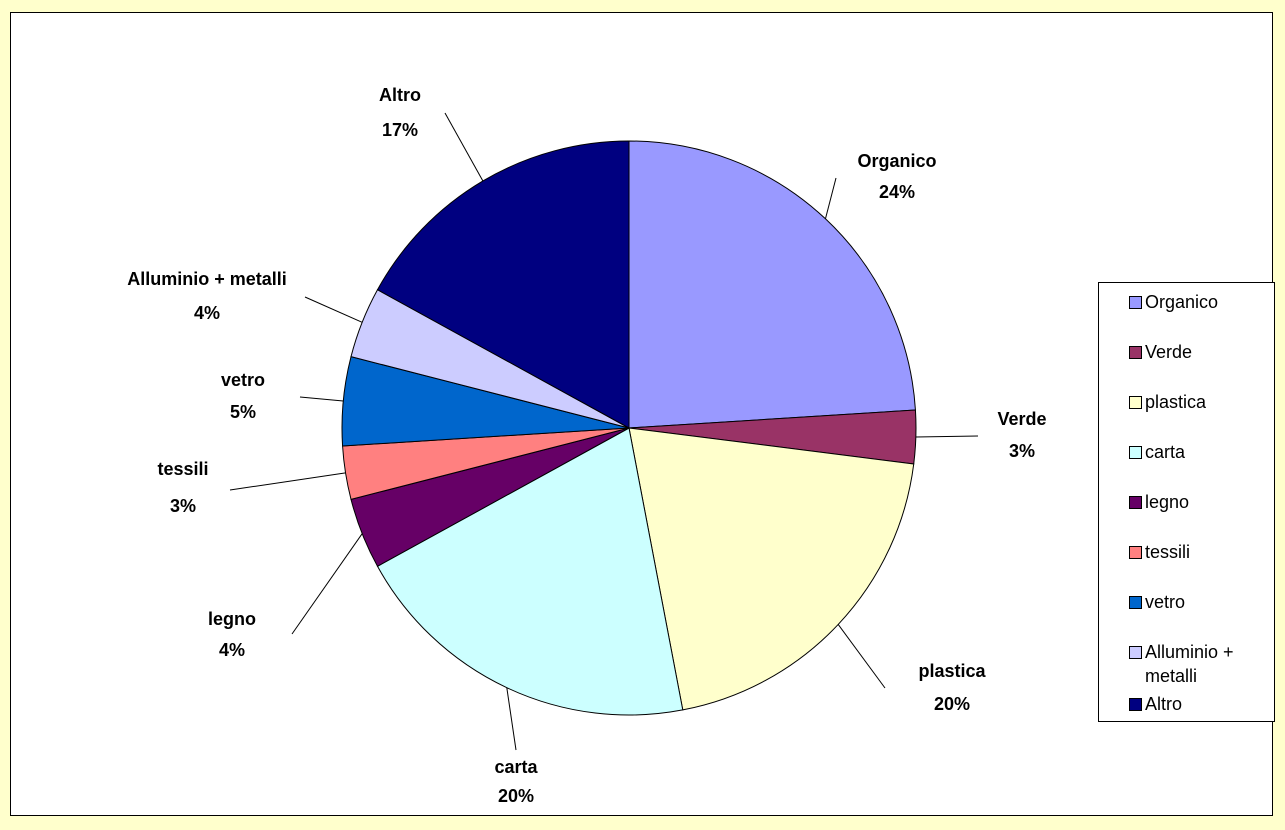 The image size is (1285, 830). I want to click on legend-label: tessili, so click(1168, 552).